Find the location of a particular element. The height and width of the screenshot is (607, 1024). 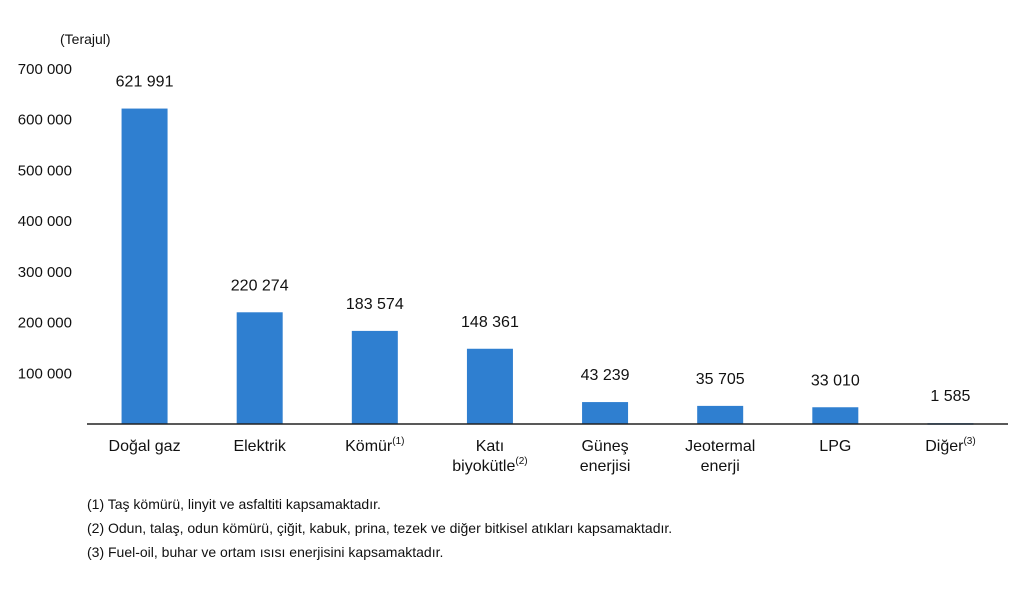

bar-value-label: 35 705 is located at coordinates (720, 379).